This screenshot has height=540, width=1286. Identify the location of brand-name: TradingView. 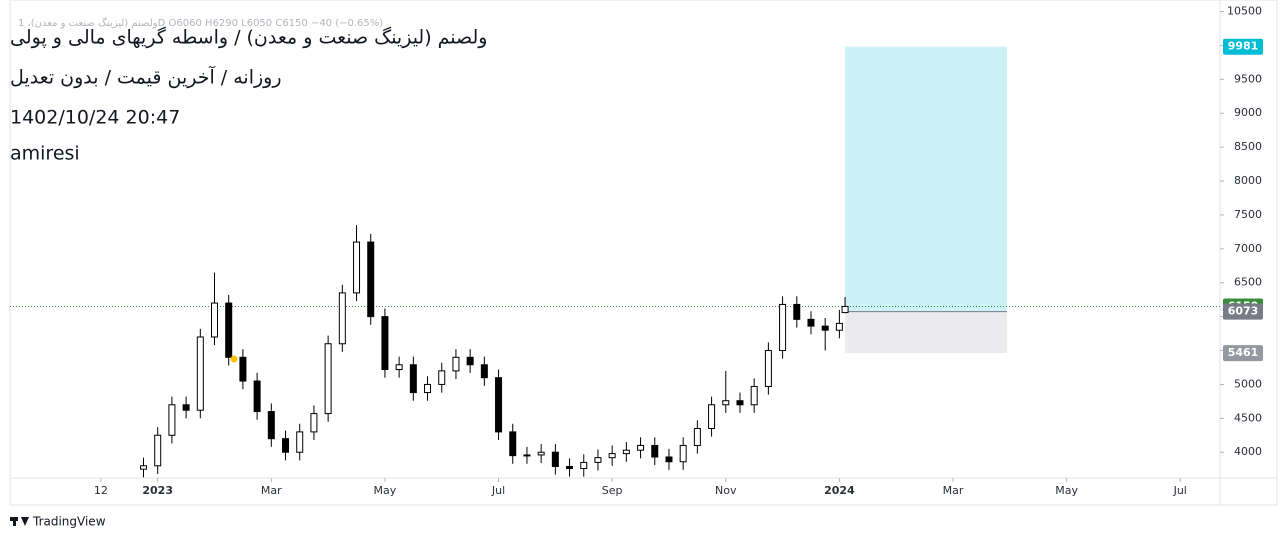
(69, 522).